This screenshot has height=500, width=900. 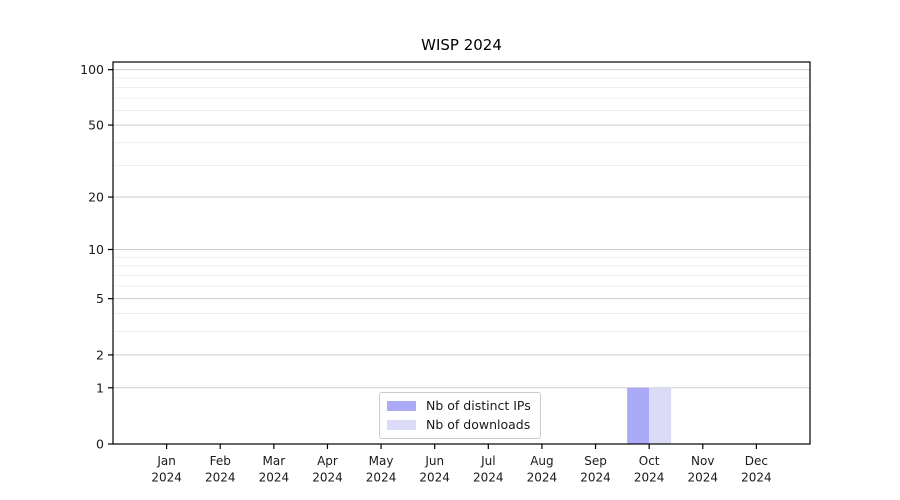 What do you see at coordinates (92, 69) in the screenshot?
I see `y-tick-label-100: 100` at bounding box center [92, 69].